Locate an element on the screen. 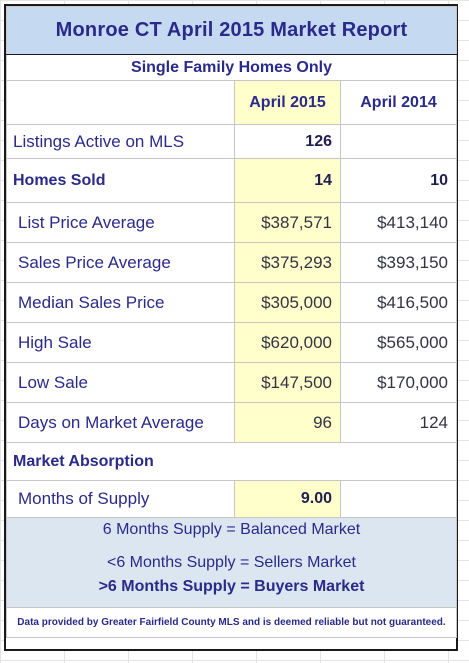  row-label: List Price Average is located at coordinates (120, 222).